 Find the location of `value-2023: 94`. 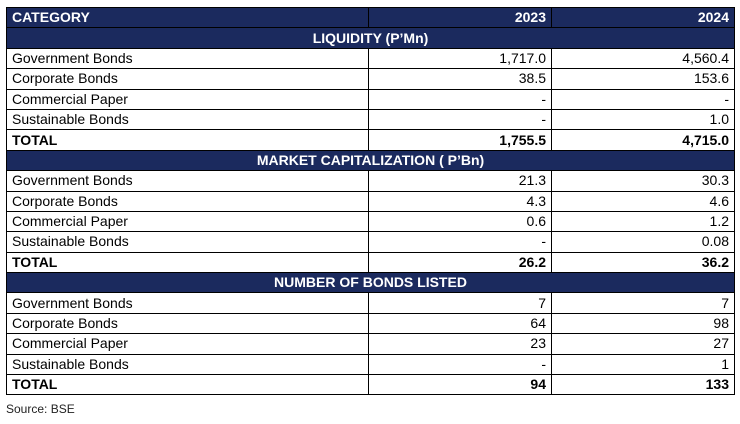

value-2023: 94 is located at coordinates (460, 385).